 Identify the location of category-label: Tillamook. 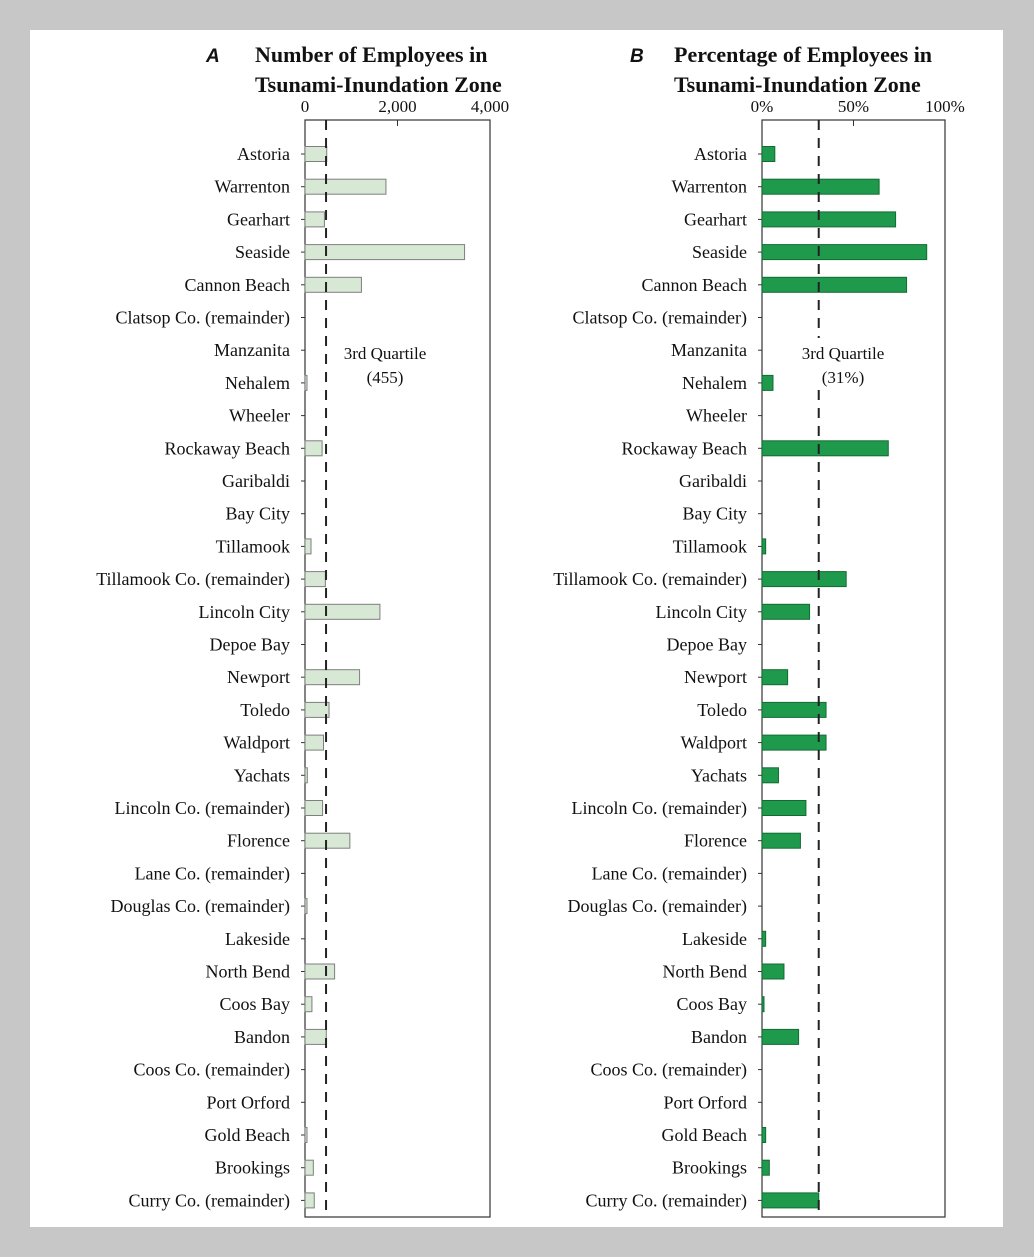
(710, 546).